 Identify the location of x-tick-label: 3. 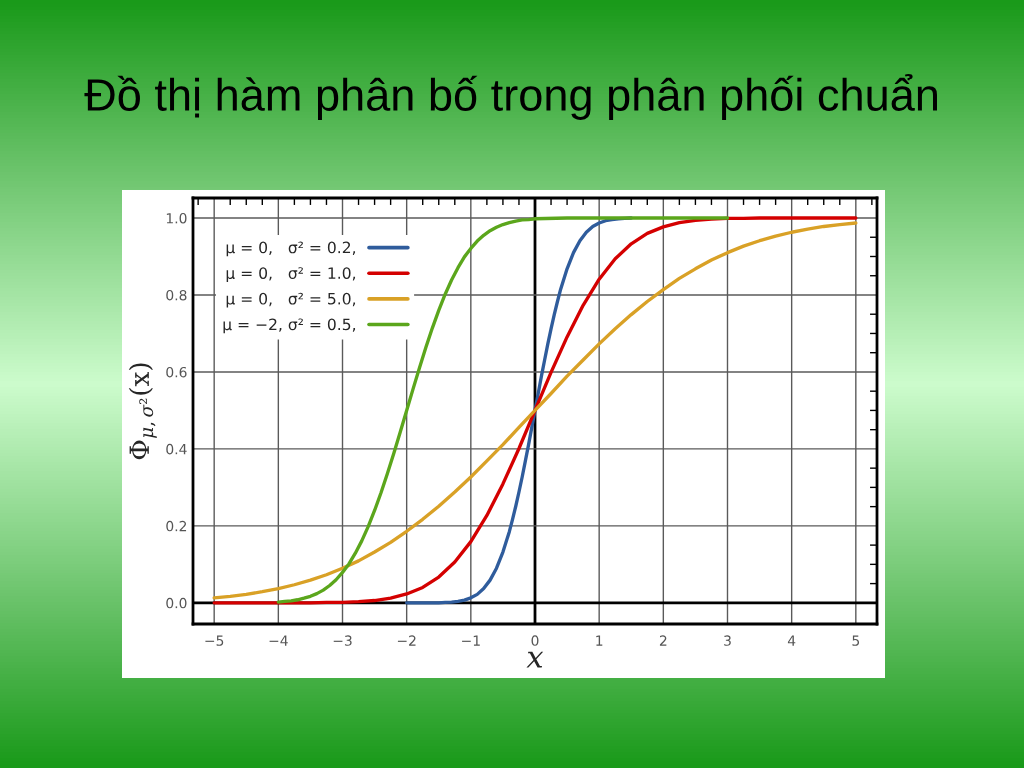
(727, 640).